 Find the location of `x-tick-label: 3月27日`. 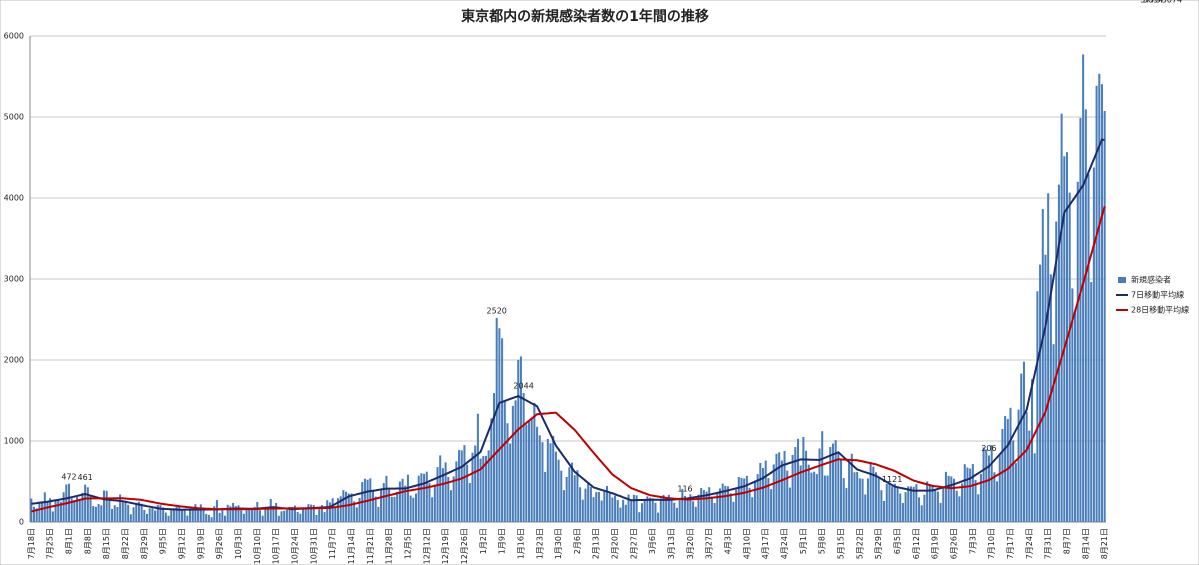

x-tick-label: 3月27日 is located at coordinates (709, 543).